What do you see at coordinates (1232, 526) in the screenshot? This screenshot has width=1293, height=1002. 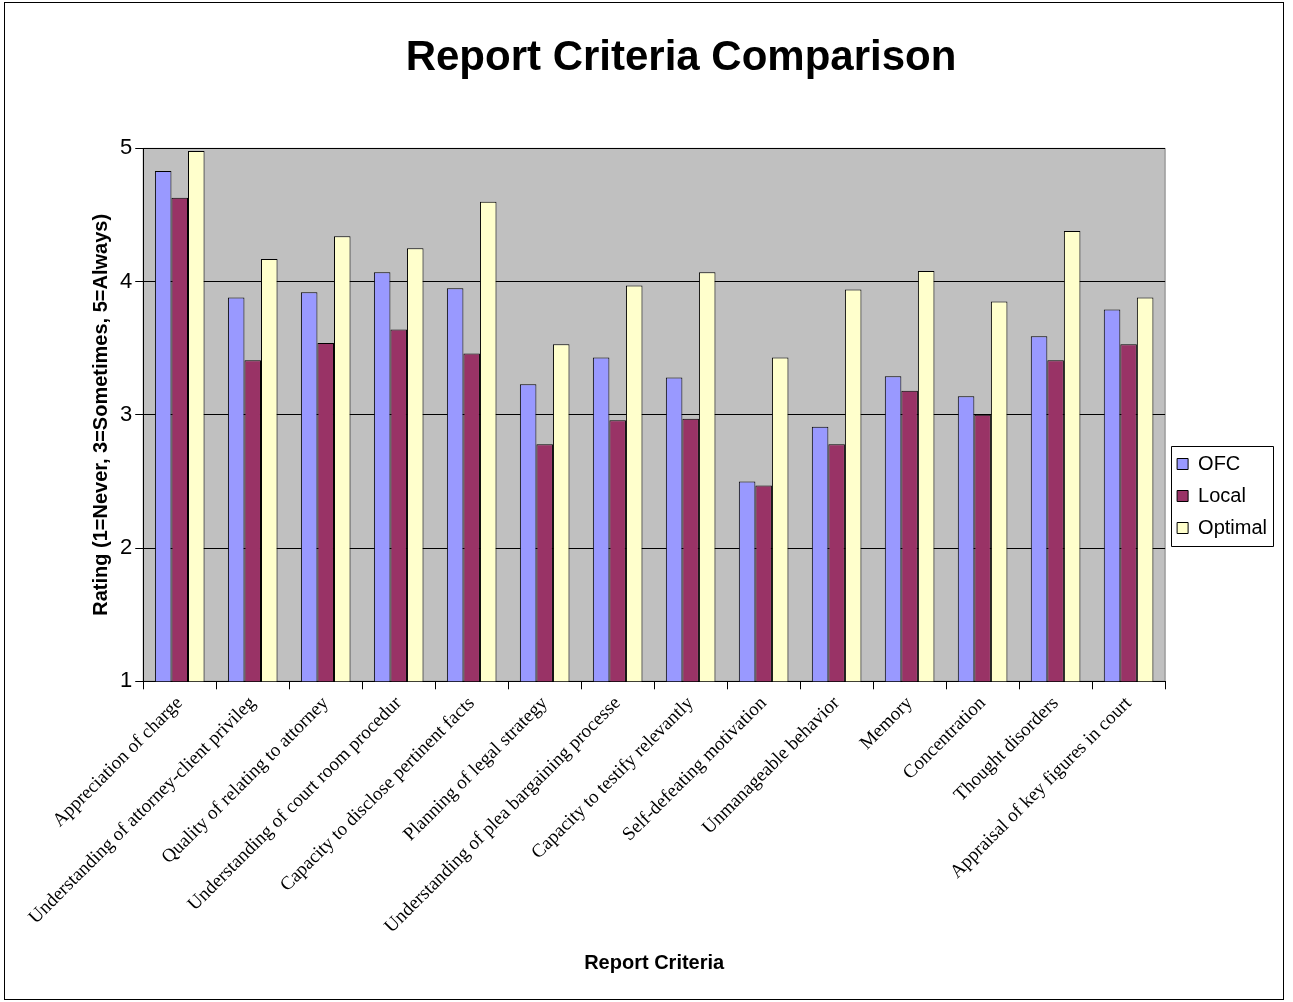 I see `legend-label: Optimal` at bounding box center [1232, 526].